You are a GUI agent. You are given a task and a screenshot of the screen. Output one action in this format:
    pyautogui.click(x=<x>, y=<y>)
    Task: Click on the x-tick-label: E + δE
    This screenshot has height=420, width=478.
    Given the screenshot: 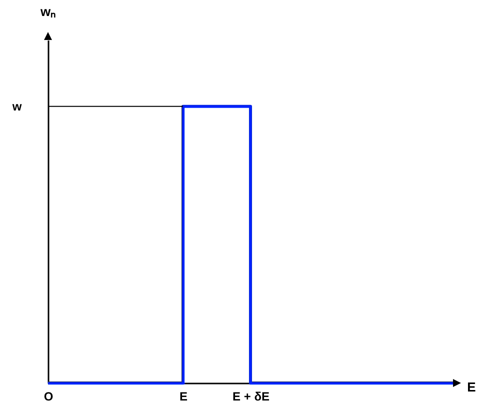 What is the action you would take?
    pyautogui.click(x=251, y=397)
    